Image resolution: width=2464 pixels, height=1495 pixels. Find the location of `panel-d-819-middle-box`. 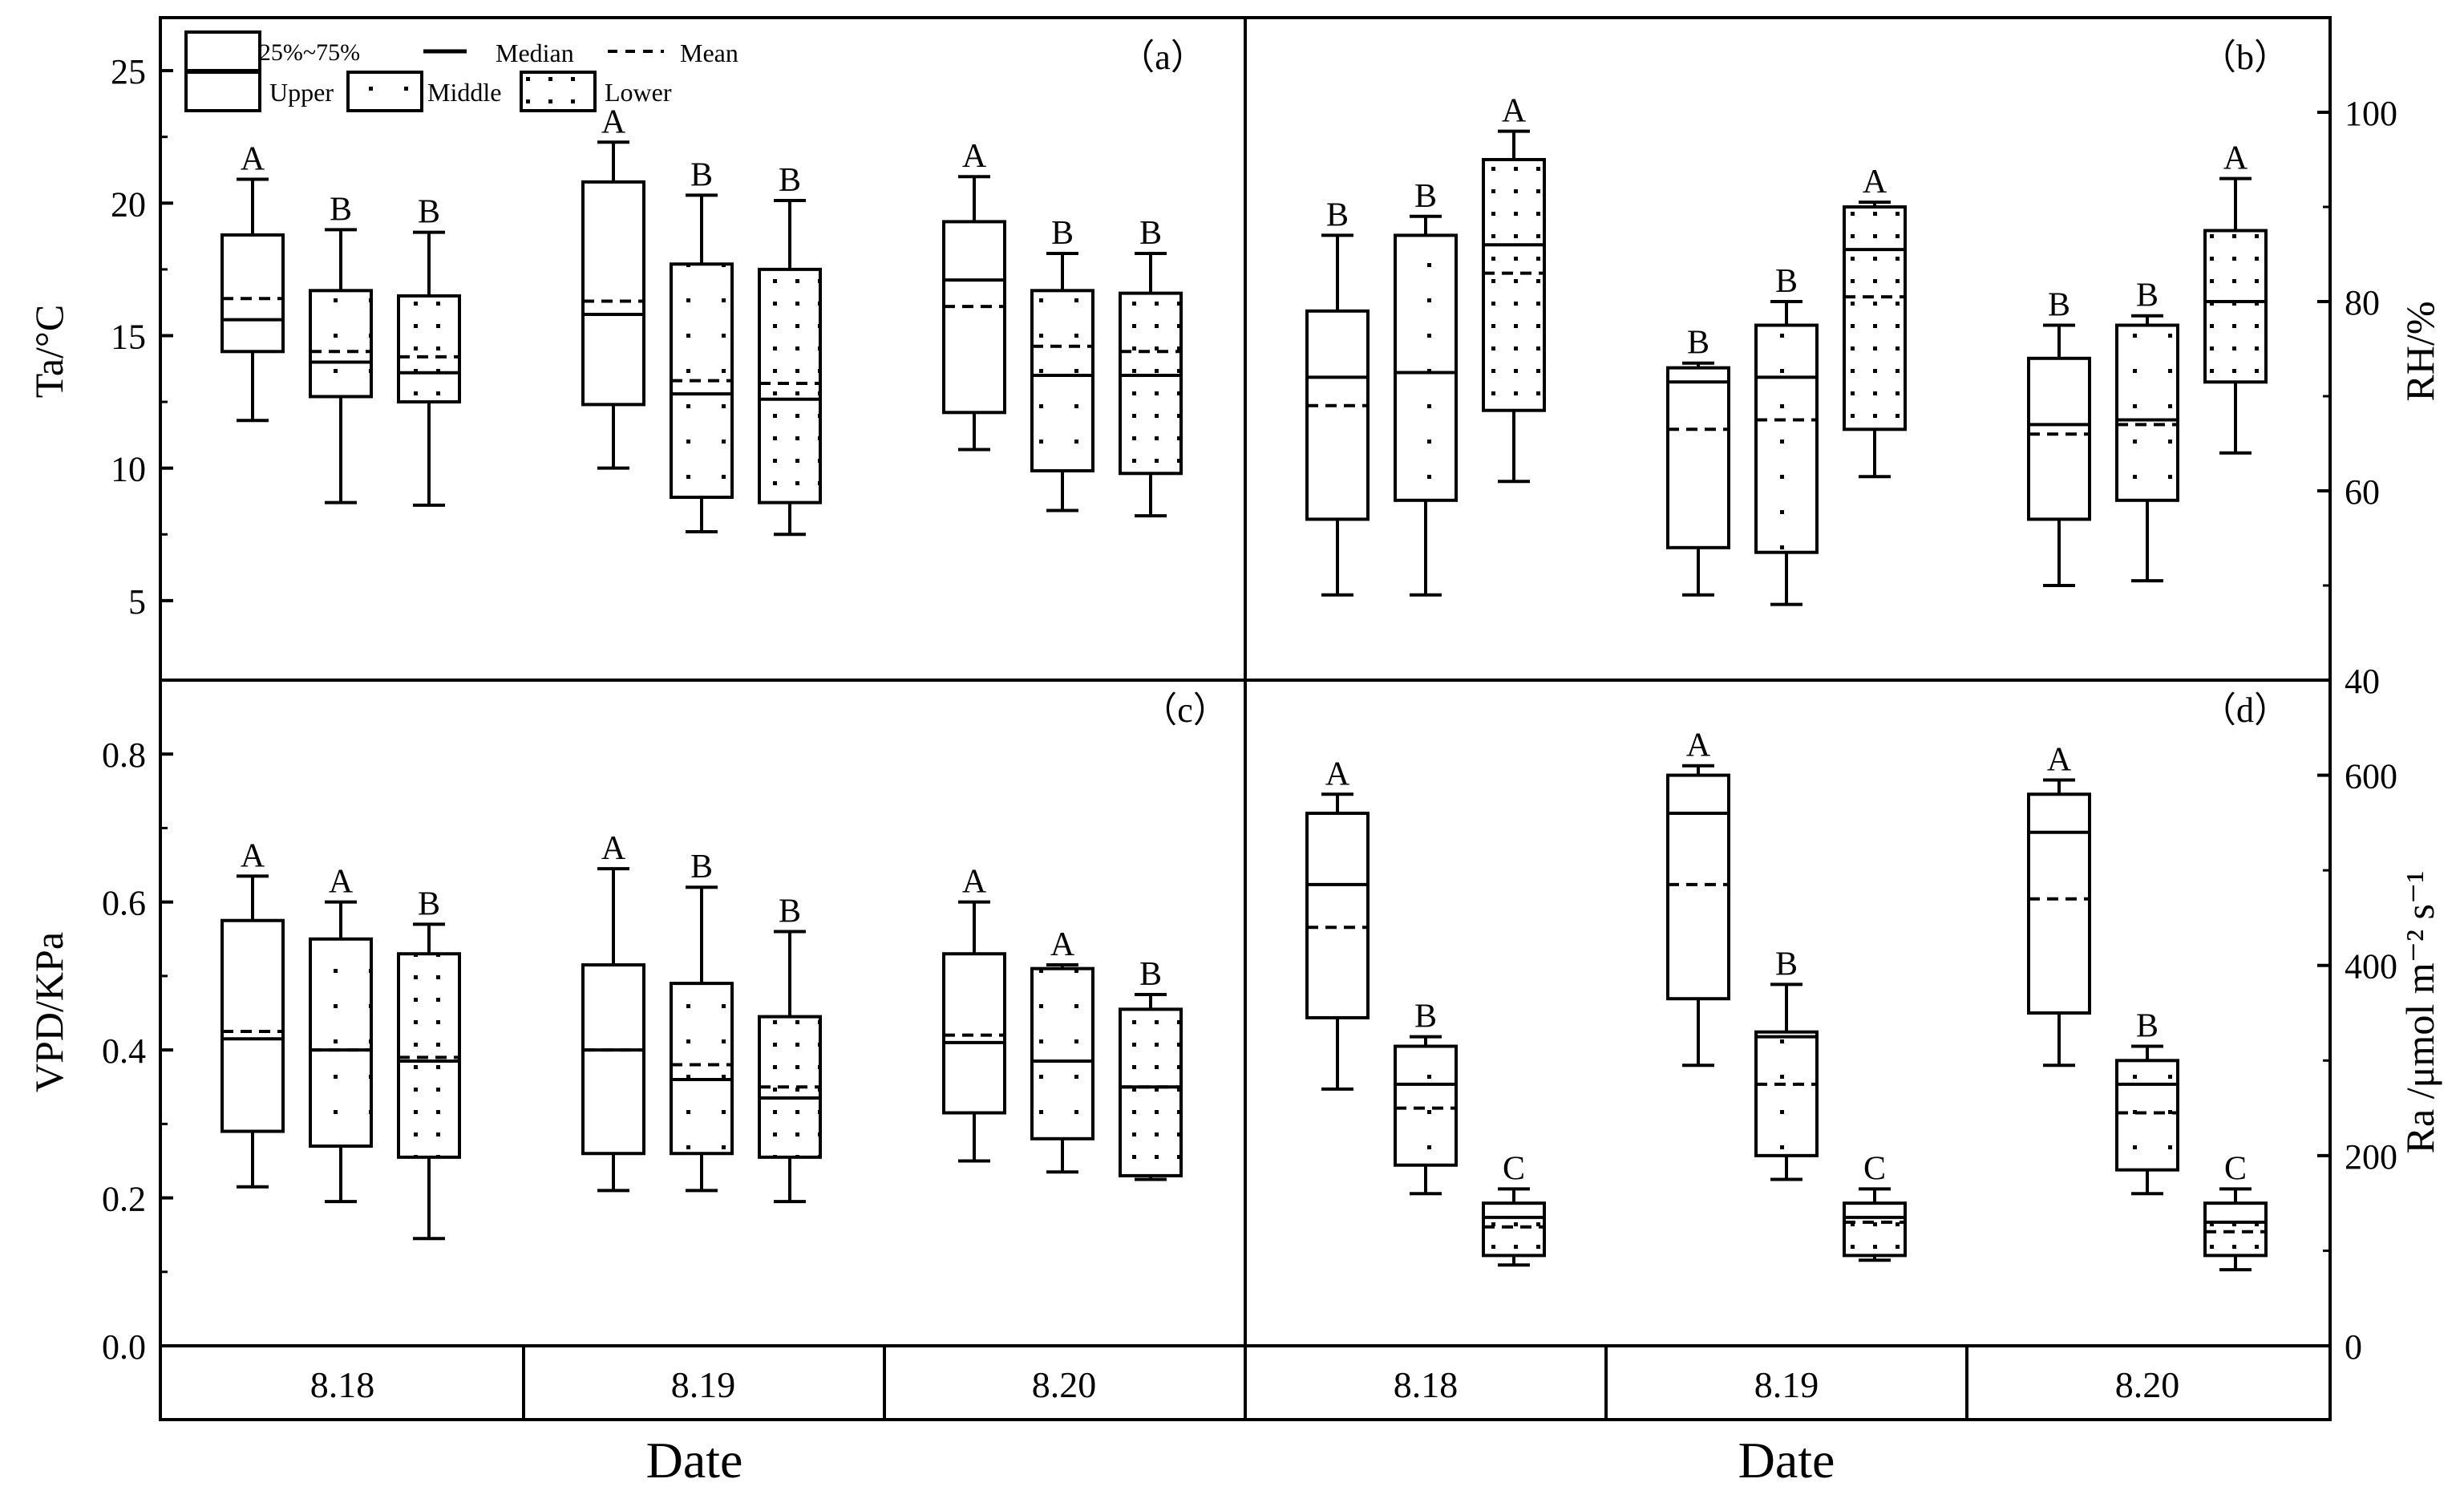

panel-d-819-middle-box is located at coordinates (1786, 1093).